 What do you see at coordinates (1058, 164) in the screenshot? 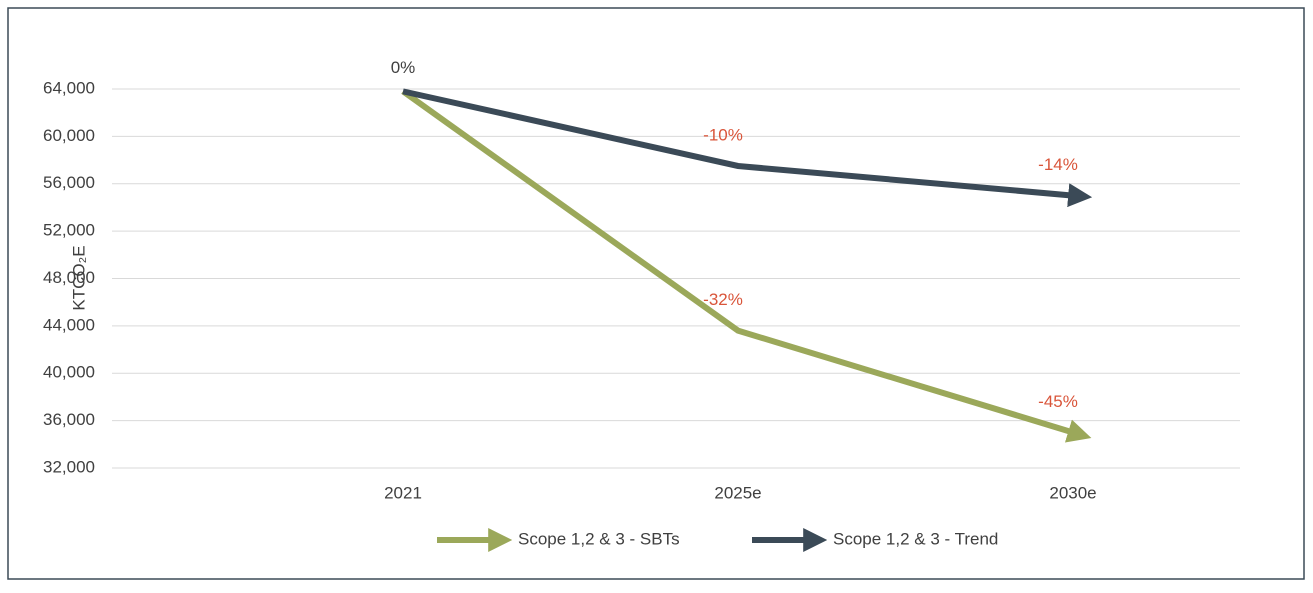
I see `data-label: -14%` at bounding box center [1058, 164].